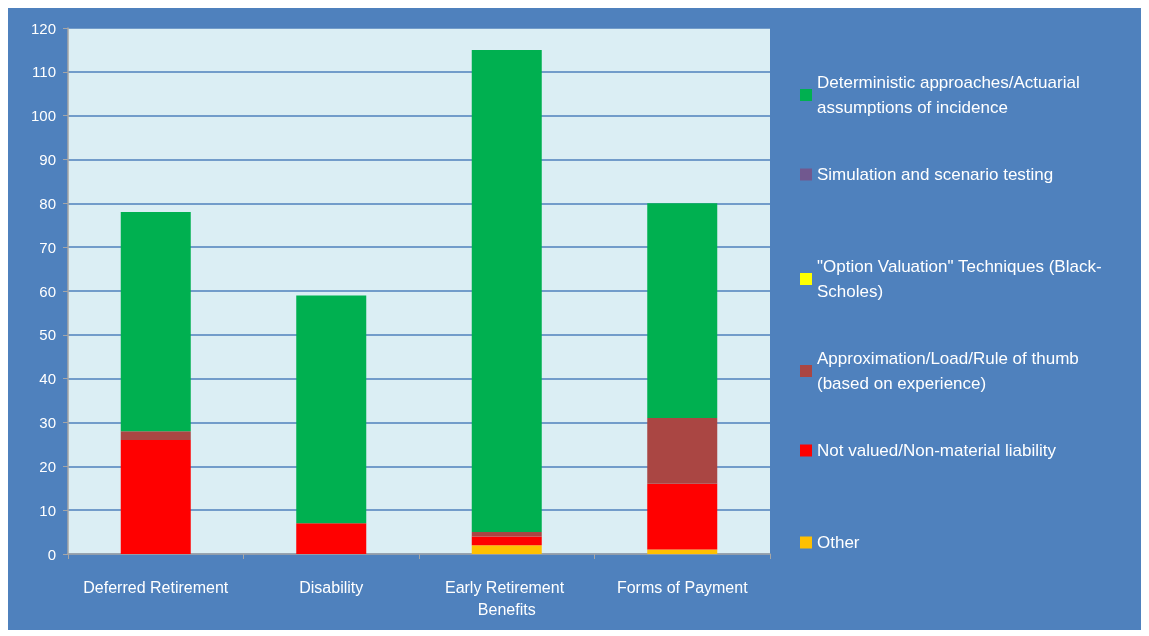 The height and width of the screenshot is (636, 1149). What do you see at coordinates (948, 95) in the screenshot?
I see `legend-label: Deterministic approaches/Actuarial assumptions of incidence` at bounding box center [948, 95].